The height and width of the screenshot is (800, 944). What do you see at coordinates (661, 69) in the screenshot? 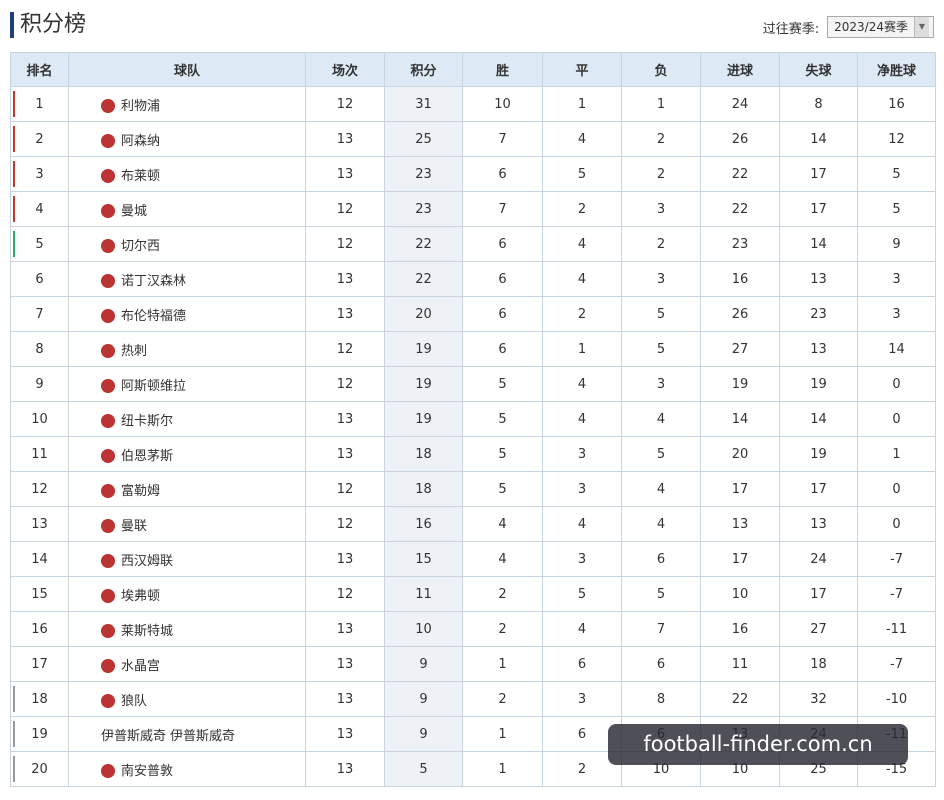
I see `column-header: 负` at bounding box center [661, 69].